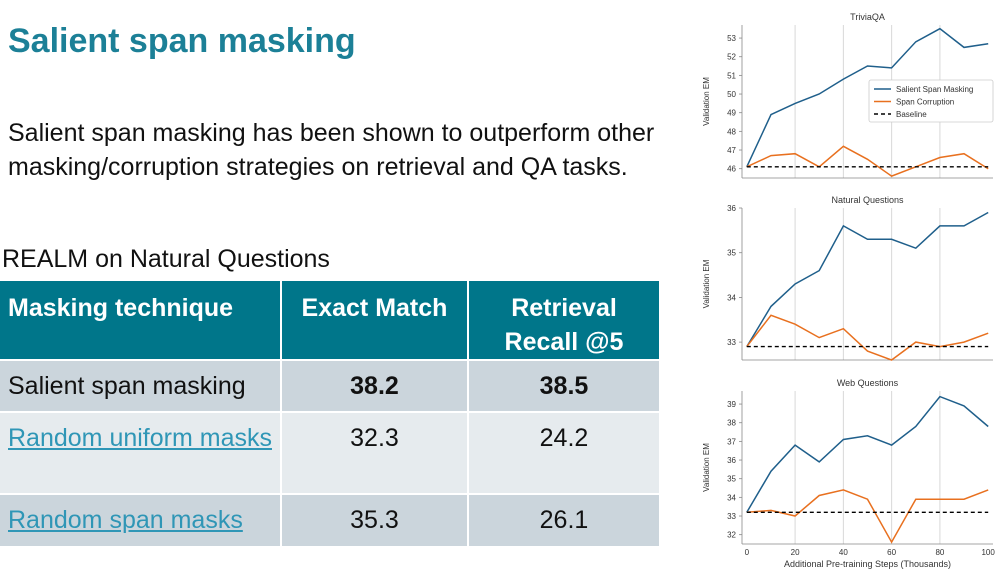  I want to click on technique-cell: Random span masks, so click(141, 521).